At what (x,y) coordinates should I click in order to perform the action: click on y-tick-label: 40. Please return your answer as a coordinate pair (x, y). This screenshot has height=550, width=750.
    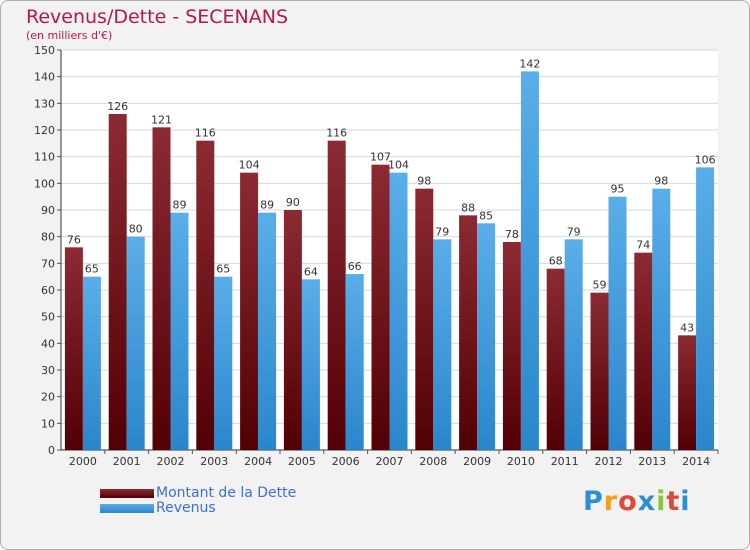
    Looking at the image, I should click on (48, 343).